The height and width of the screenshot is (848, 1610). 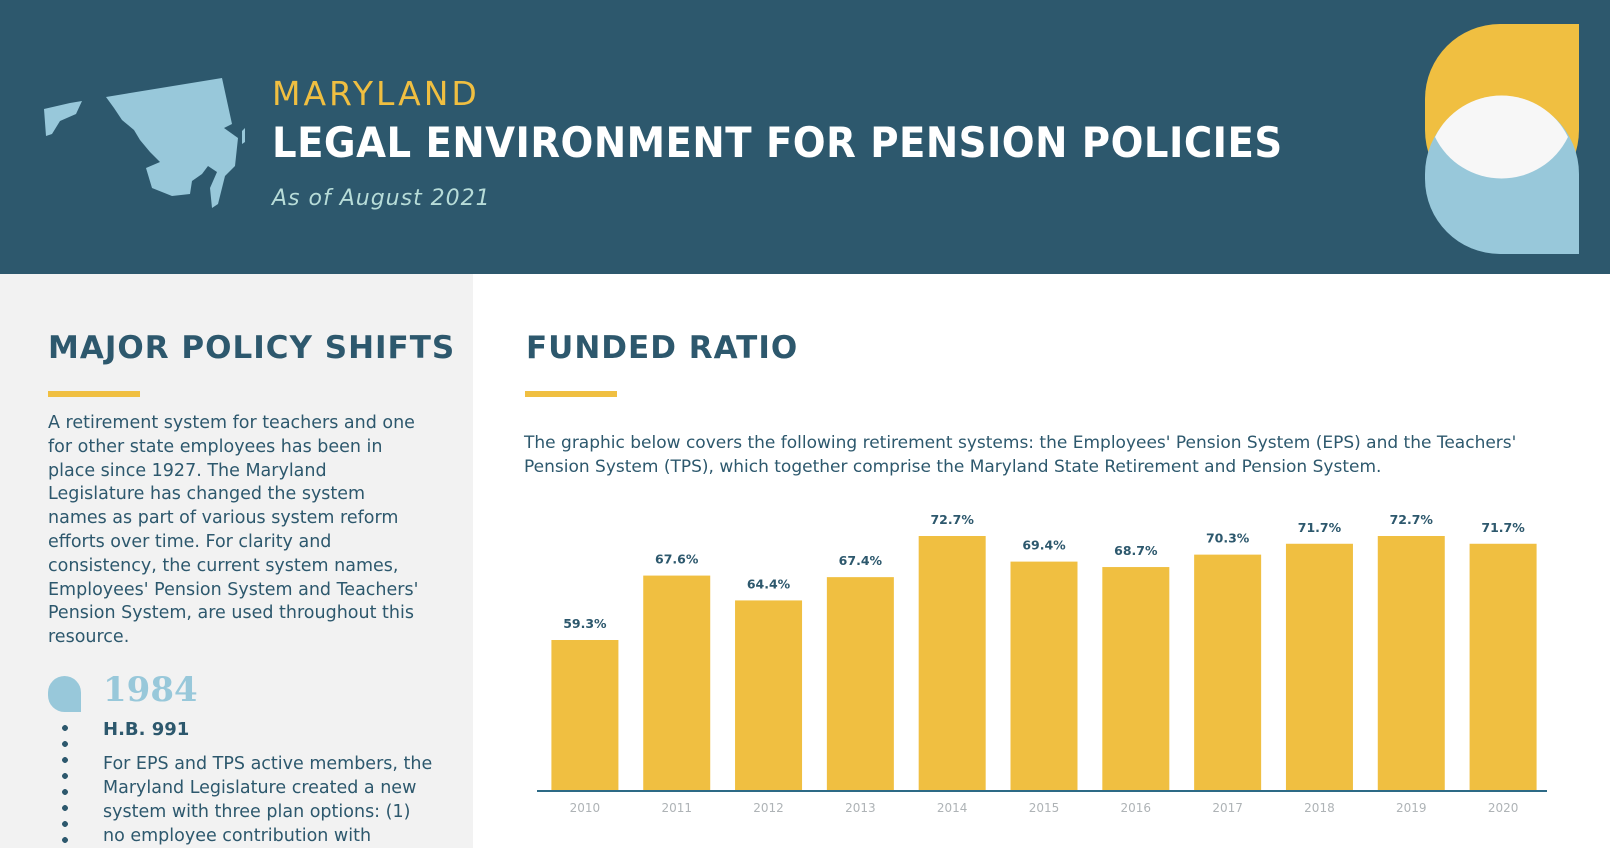 I want to click on maryland-map-icon, so click(x=144, y=143).